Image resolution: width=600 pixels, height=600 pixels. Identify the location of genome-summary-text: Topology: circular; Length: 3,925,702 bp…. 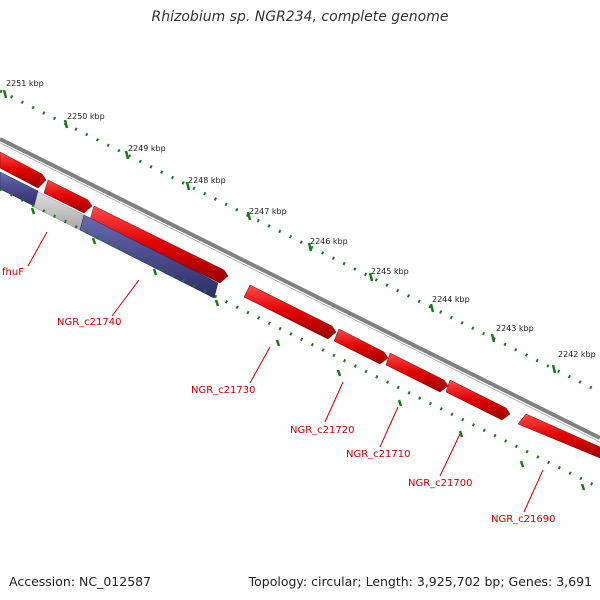
(420, 581).